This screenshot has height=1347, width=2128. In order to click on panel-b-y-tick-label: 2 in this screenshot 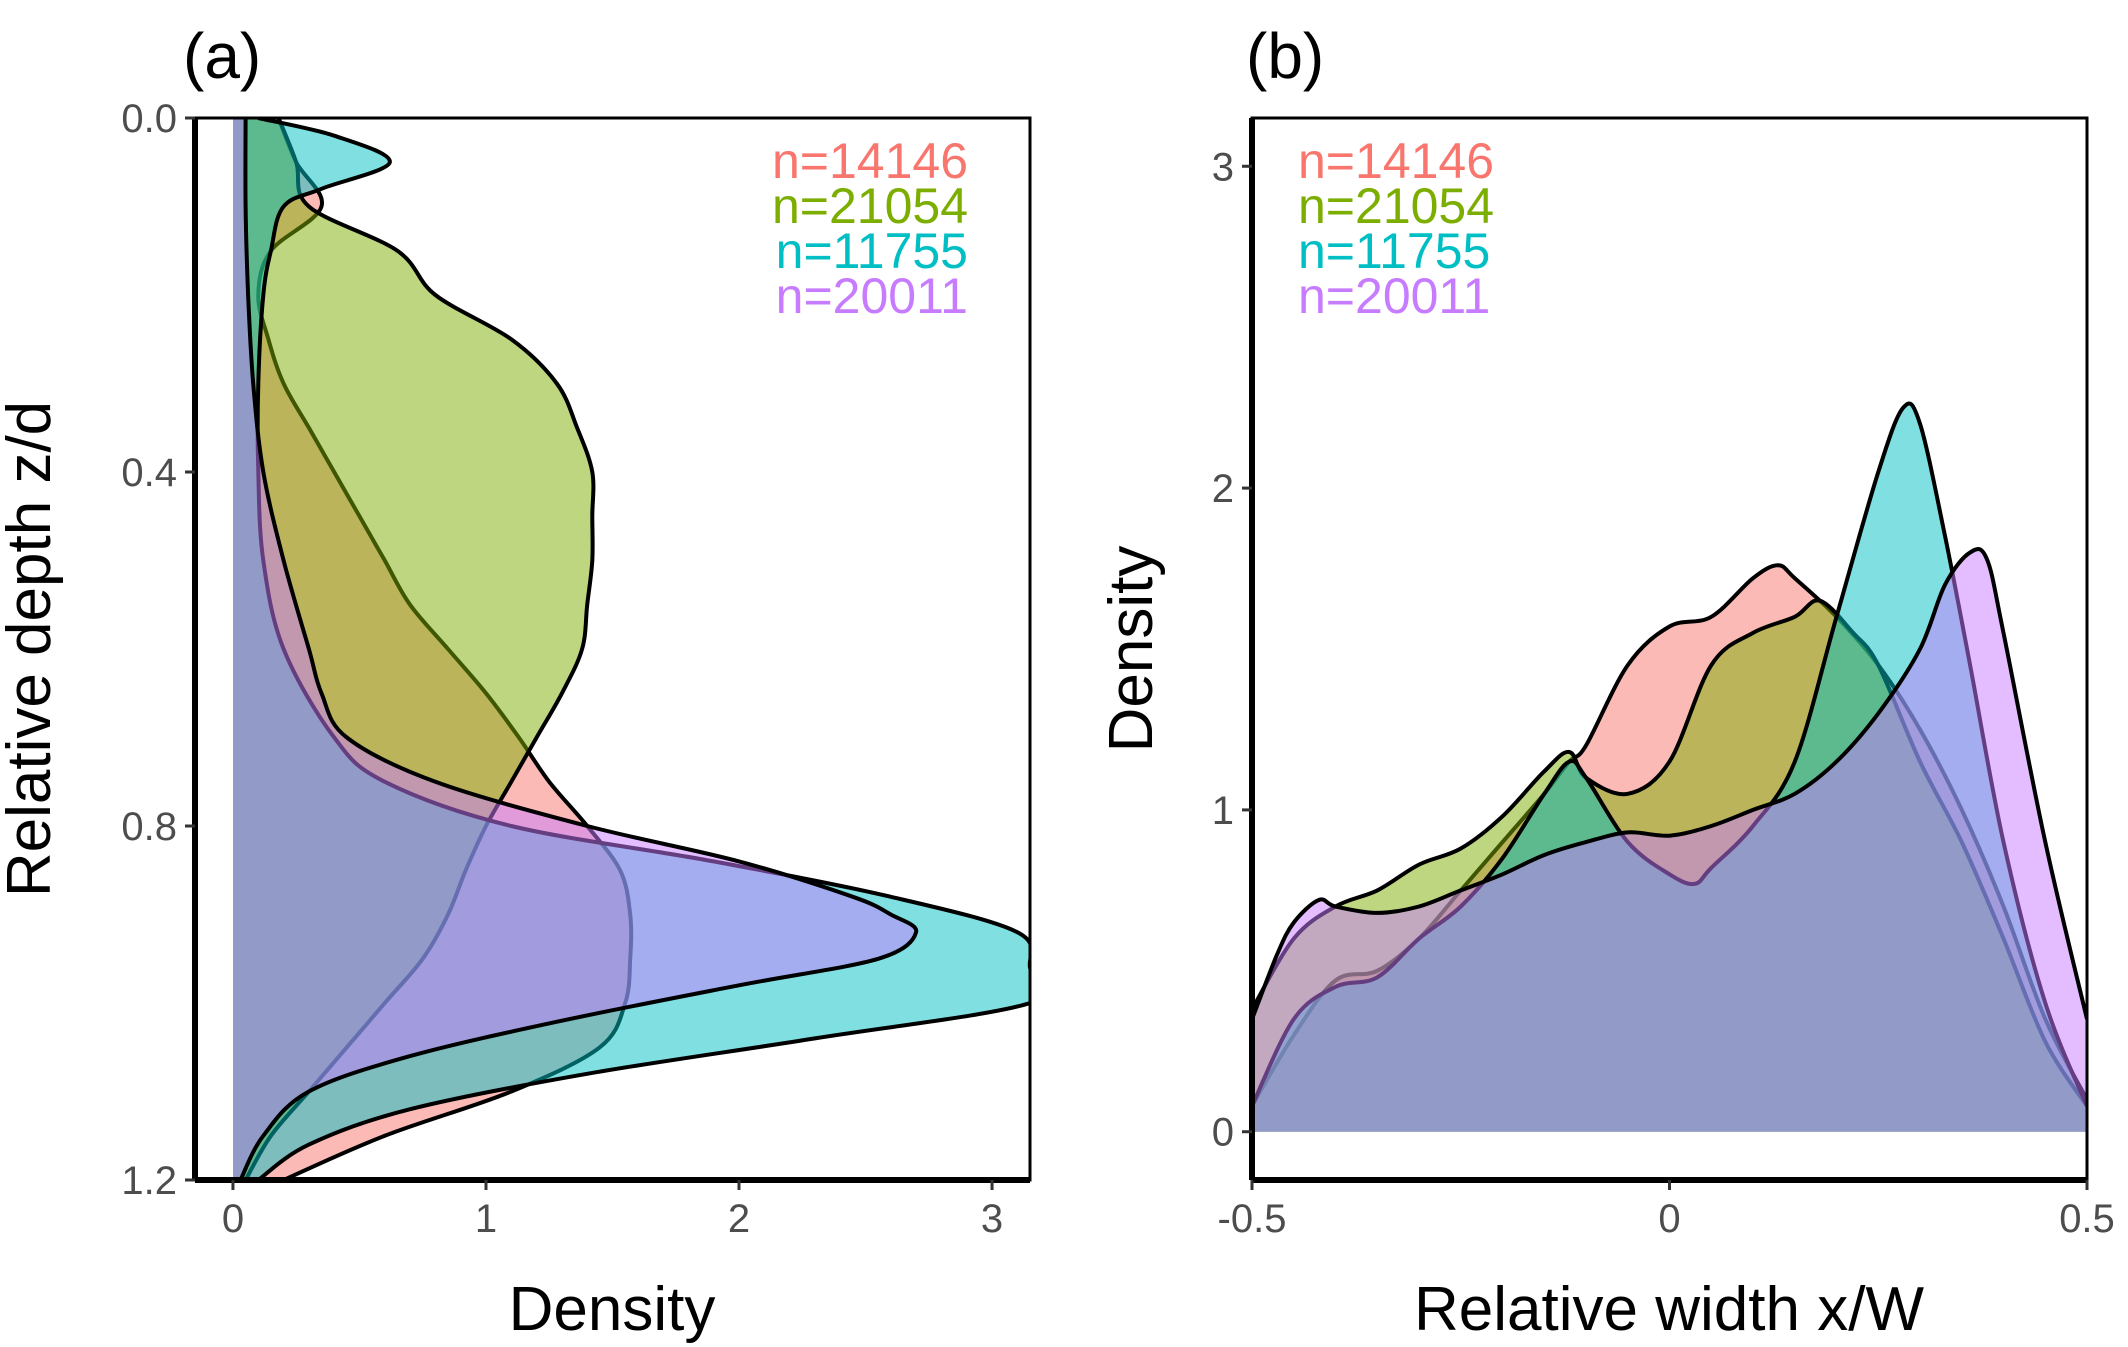, I will do `click(1223, 489)`.